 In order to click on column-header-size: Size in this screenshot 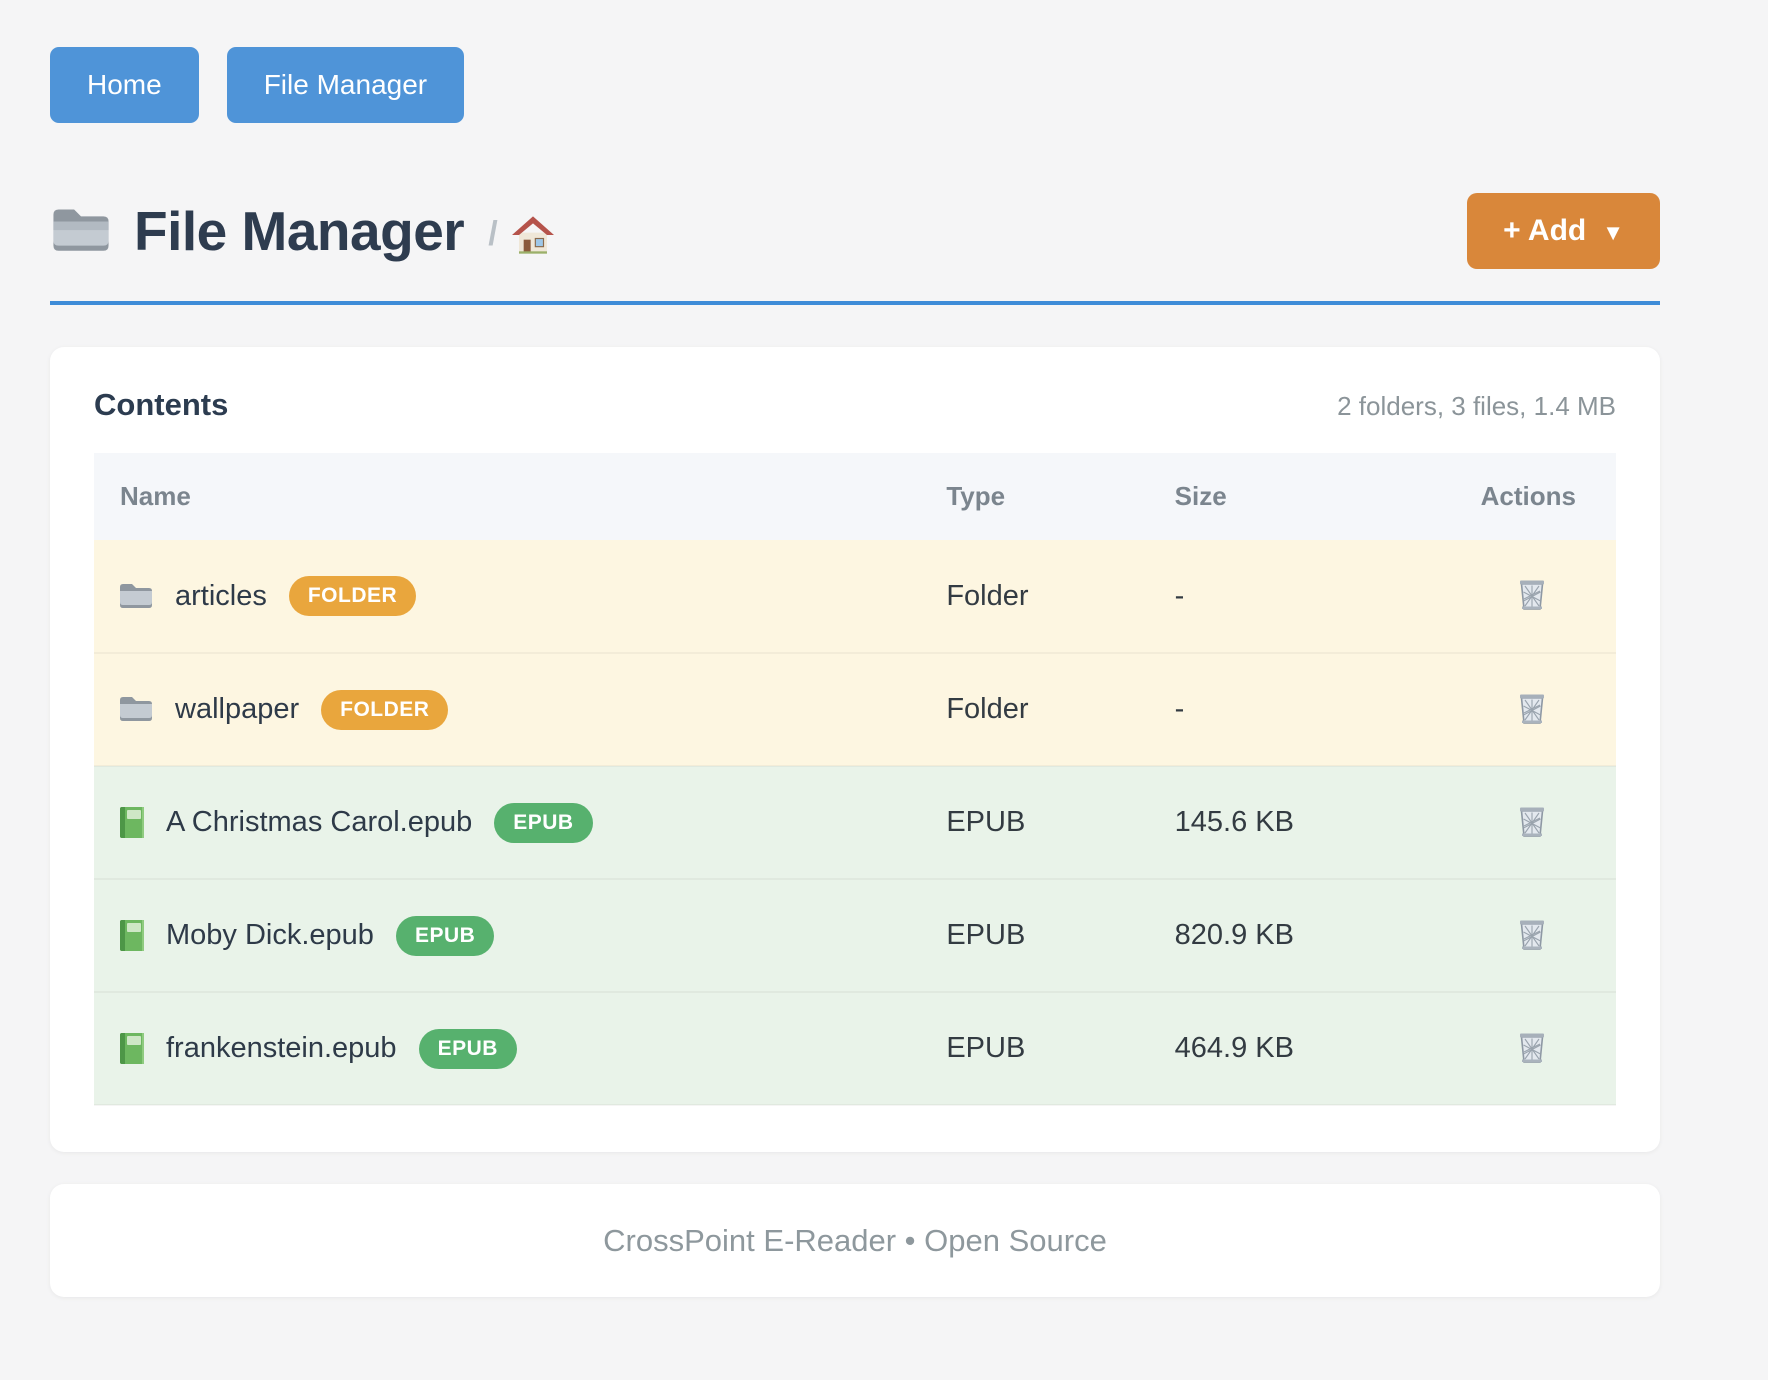, I will do `click(1311, 496)`.